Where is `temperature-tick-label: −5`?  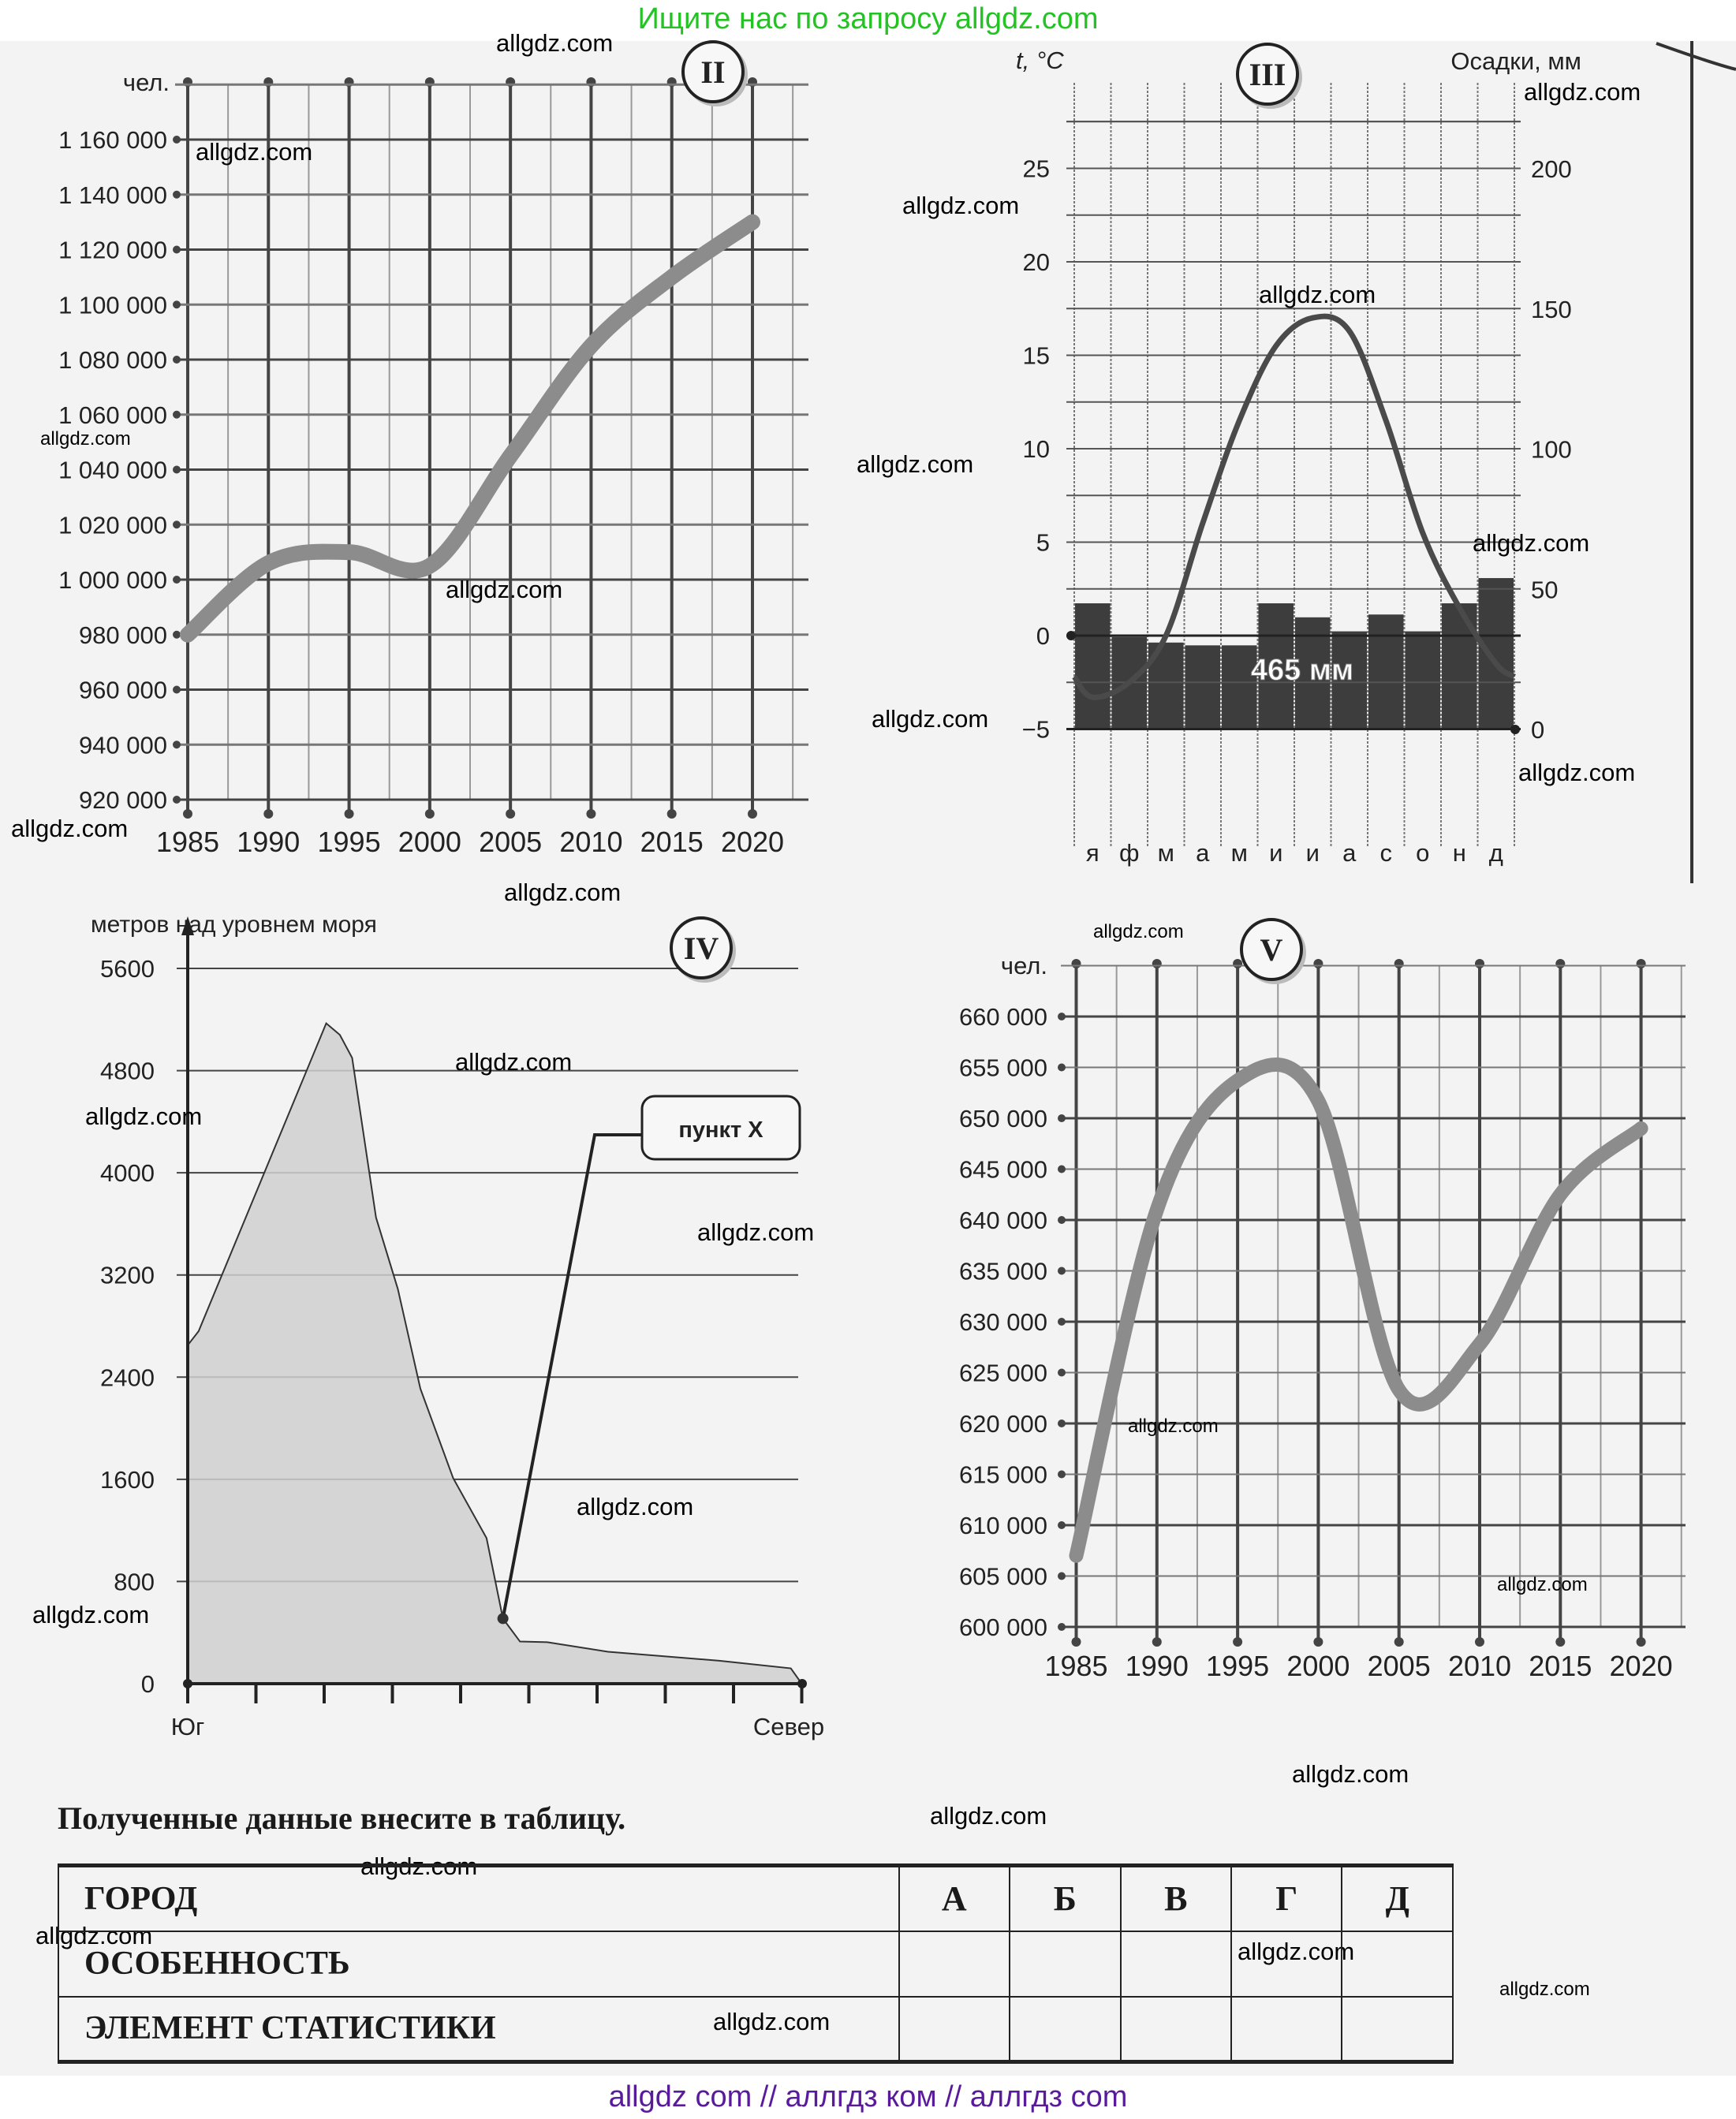
temperature-tick-label: −5 is located at coordinates (1036, 730).